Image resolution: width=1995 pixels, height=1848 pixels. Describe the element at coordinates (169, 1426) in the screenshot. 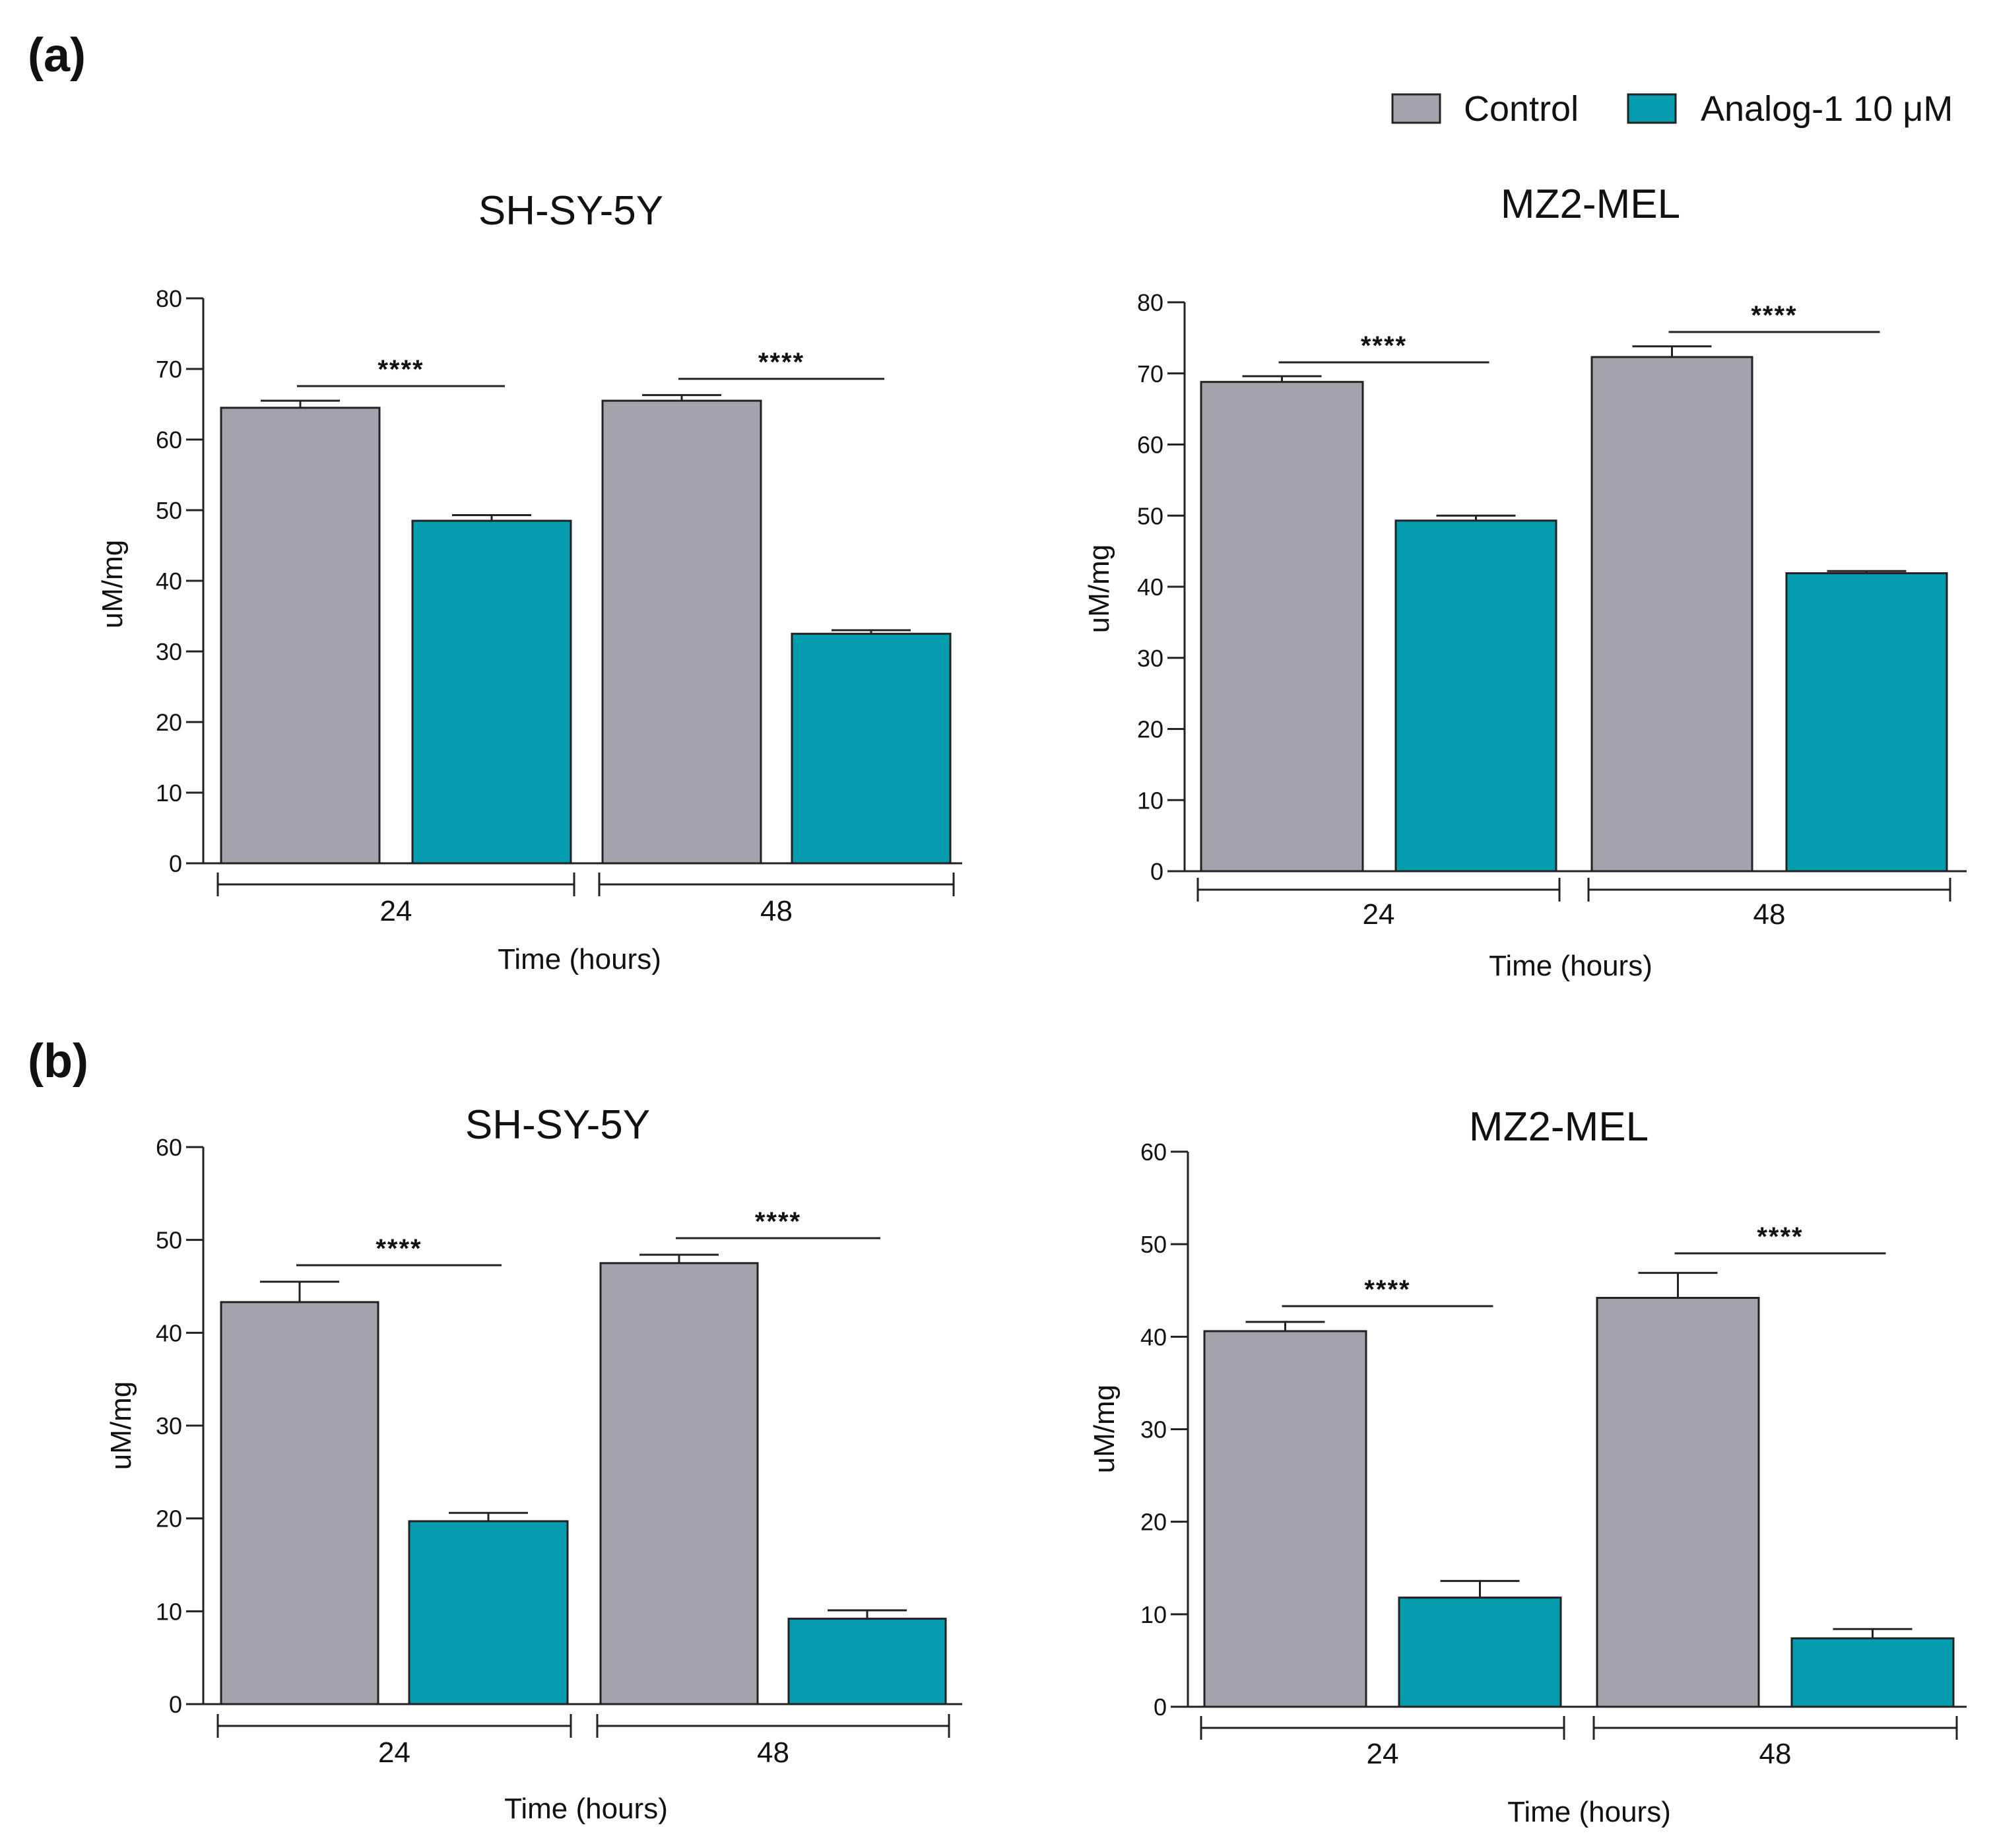

I see `chart-b-sh-sy-5y-y-tick-label: 30` at that location.